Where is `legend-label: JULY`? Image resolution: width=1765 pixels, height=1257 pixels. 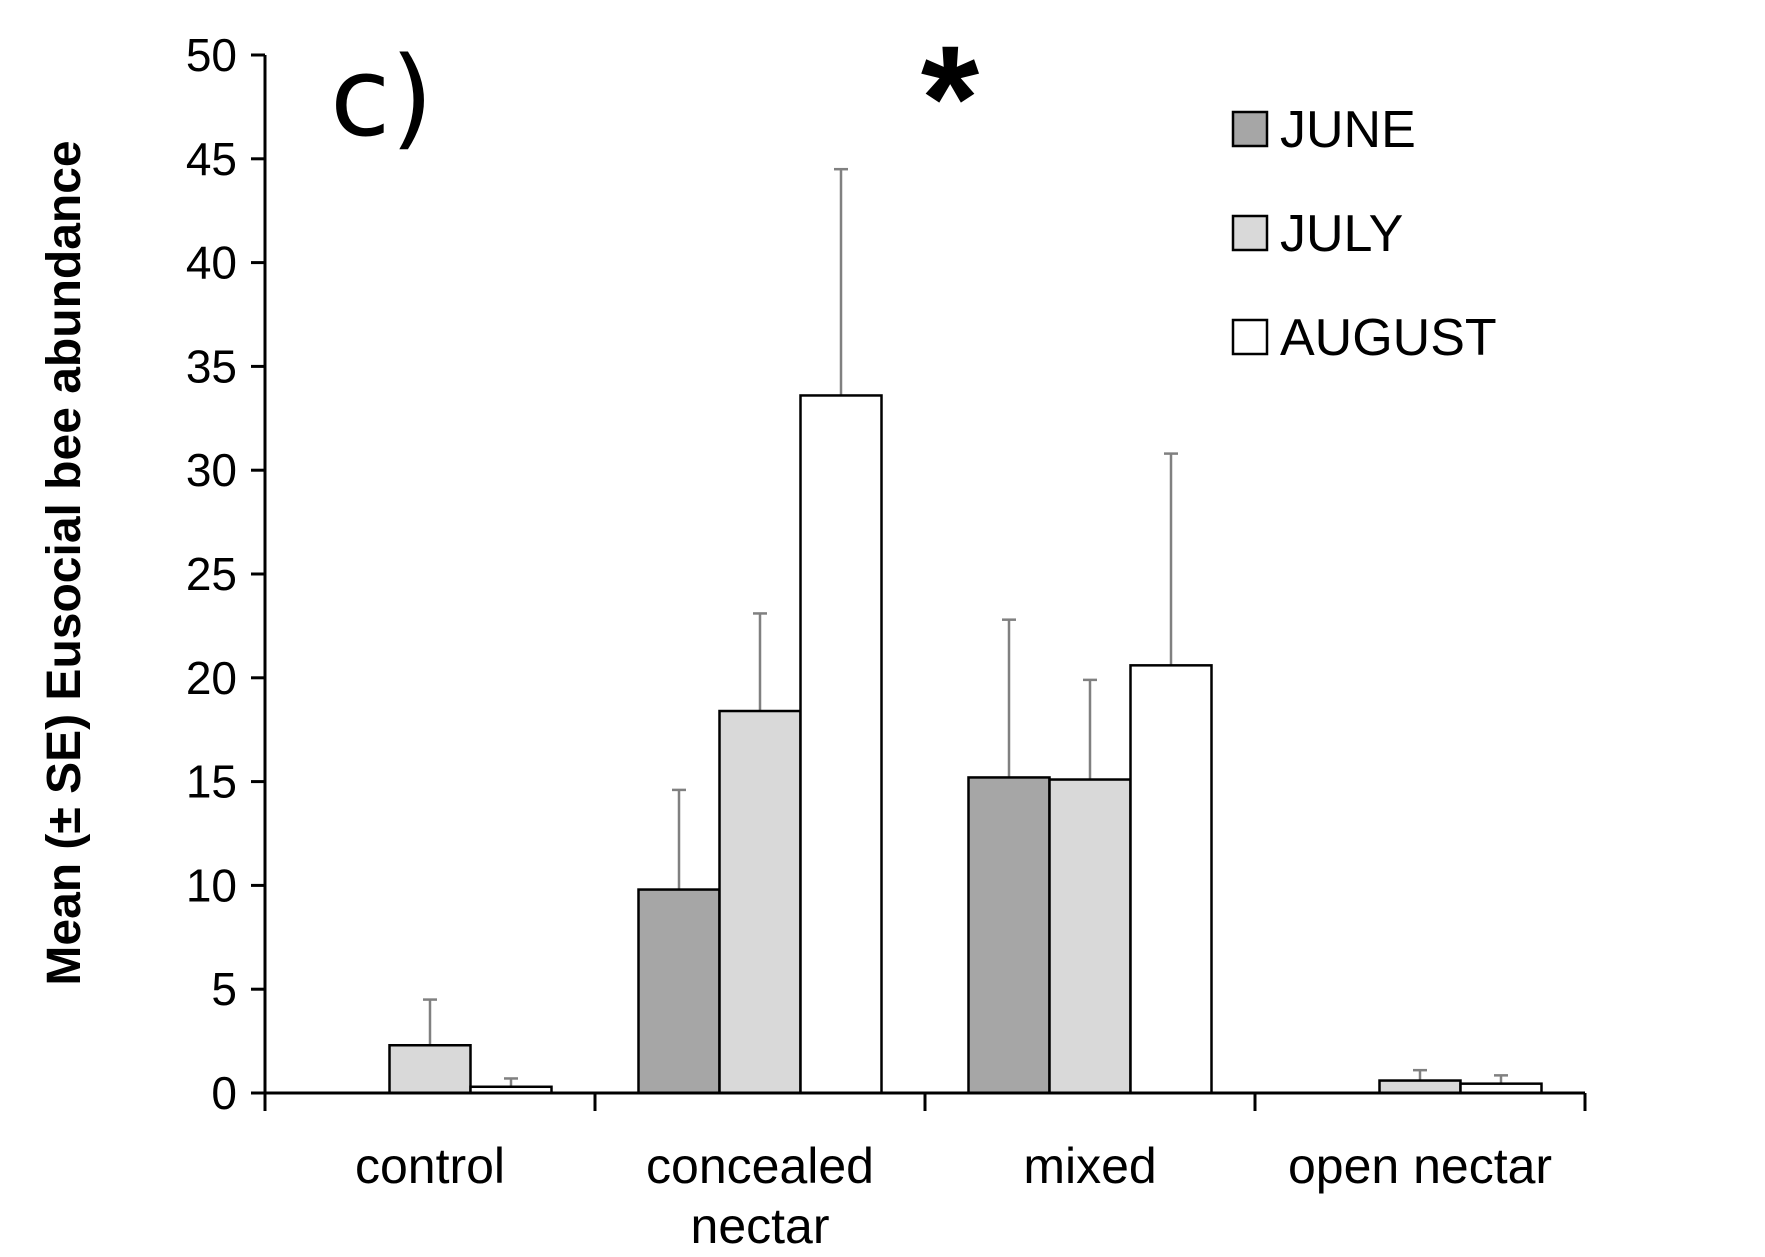 legend-label: JULY is located at coordinates (1341, 234).